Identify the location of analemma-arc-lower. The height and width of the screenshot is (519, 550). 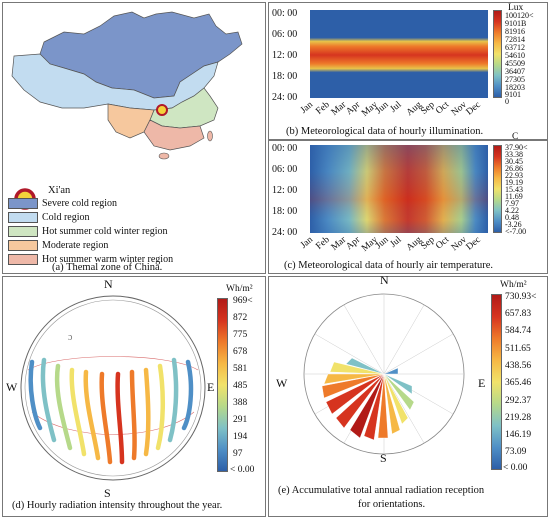
(113, 423).